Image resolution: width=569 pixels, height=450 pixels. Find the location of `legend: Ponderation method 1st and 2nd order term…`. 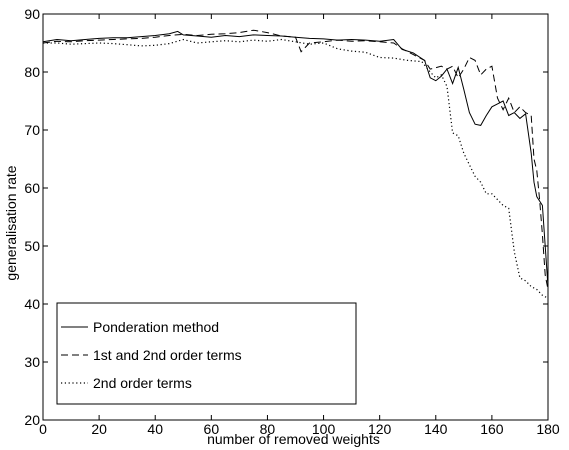

legend: Ponderation method 1st and 2nd order term… is located at coordinates (206, 353).